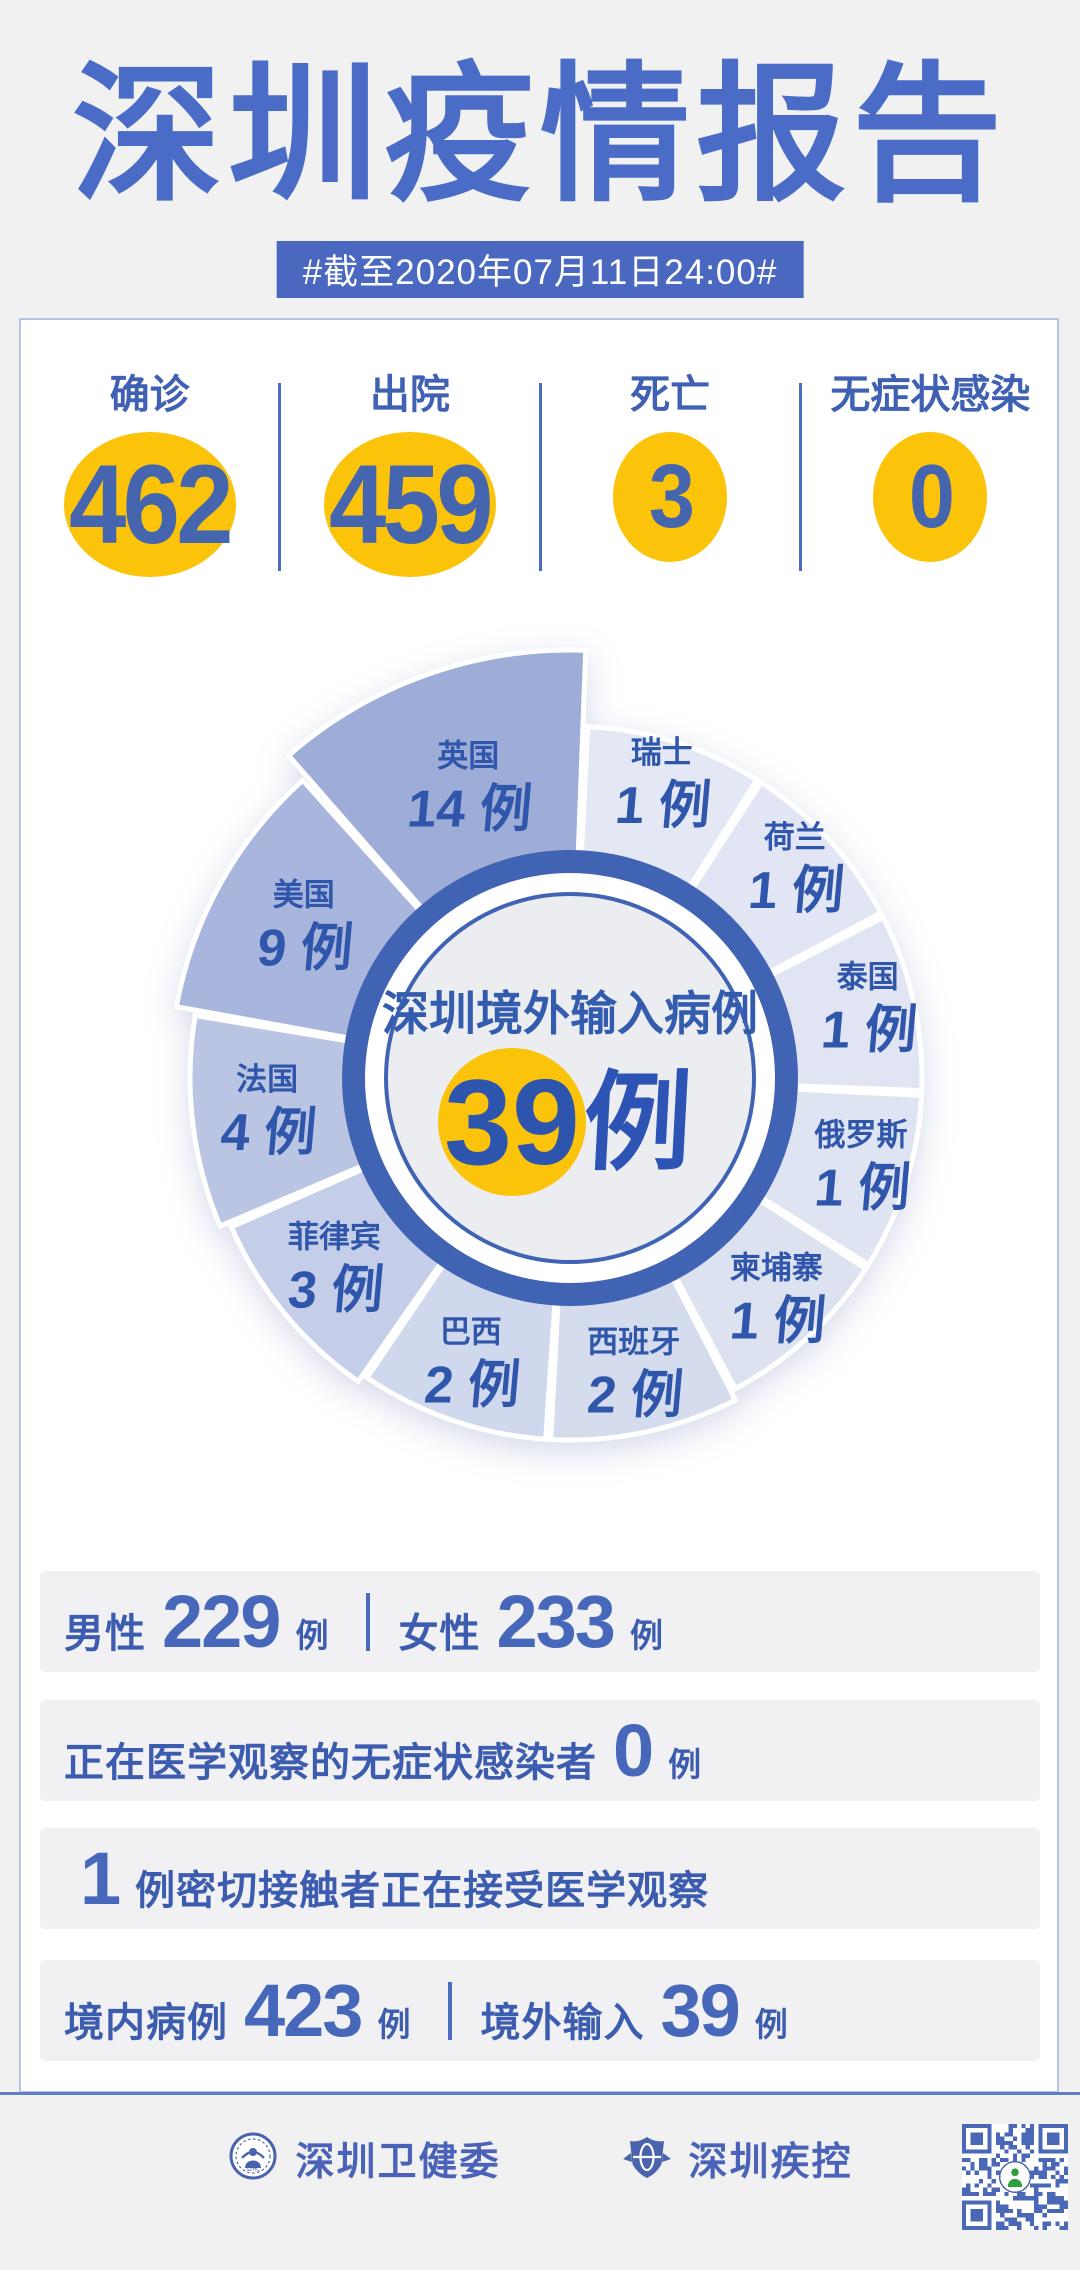  What do you see at coordinates (471, 1331) in the screenshot?
I see `slice-country-label: 巴西` at bounding box center [471, 1331].